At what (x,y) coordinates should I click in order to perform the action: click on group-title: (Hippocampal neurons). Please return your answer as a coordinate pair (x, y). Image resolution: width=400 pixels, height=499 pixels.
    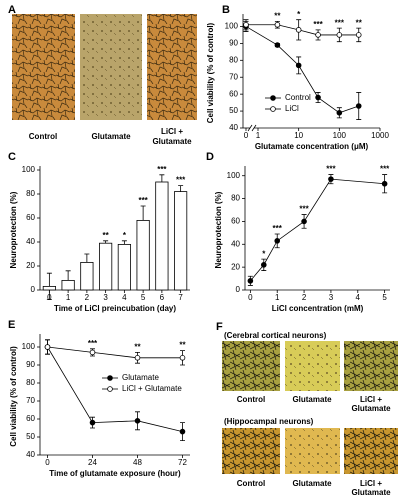
    Looking at the image, I should click on (269, 421).